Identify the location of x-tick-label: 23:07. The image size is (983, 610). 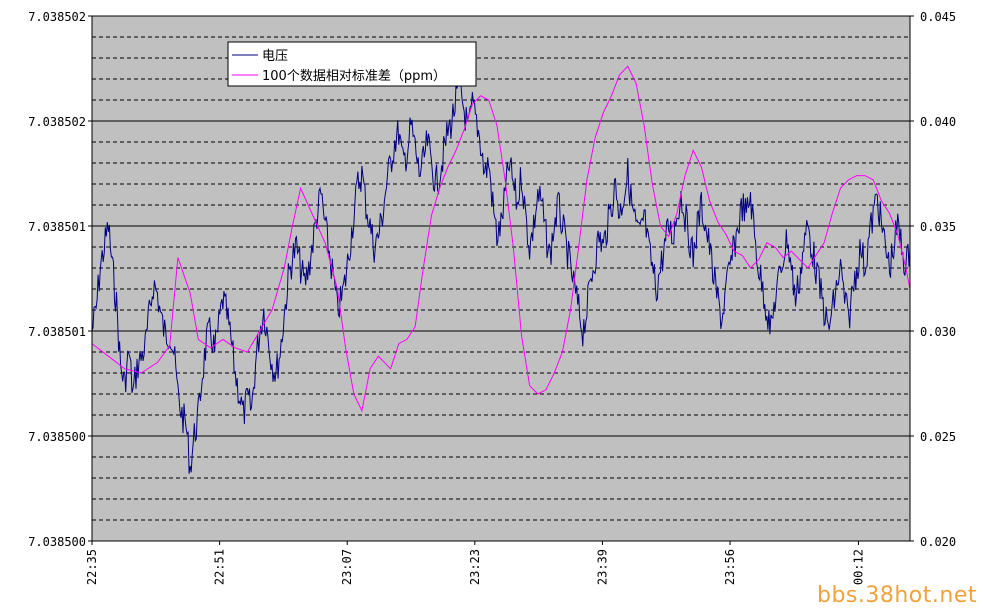
(347, 567).